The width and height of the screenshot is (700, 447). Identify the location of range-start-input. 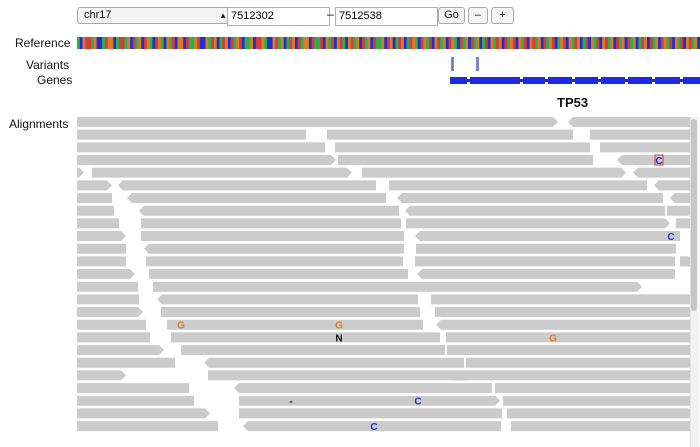
(278, 16).